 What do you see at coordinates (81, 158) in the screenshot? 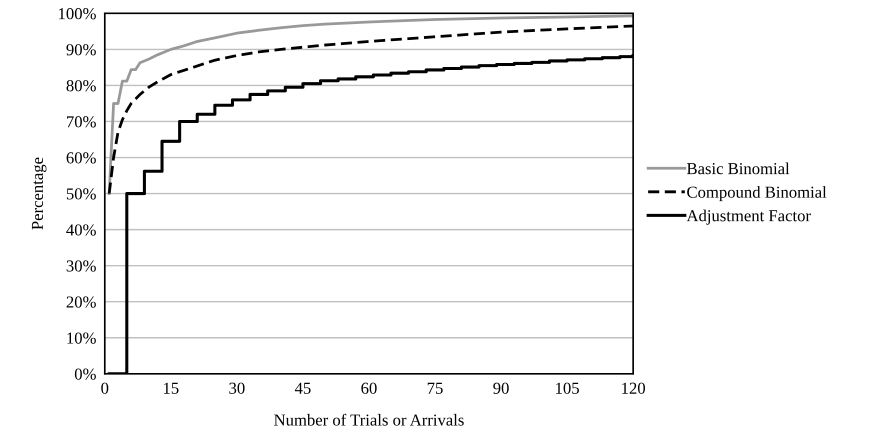
I see `y-tick-label: 60%` at bounding box center [81, 158].